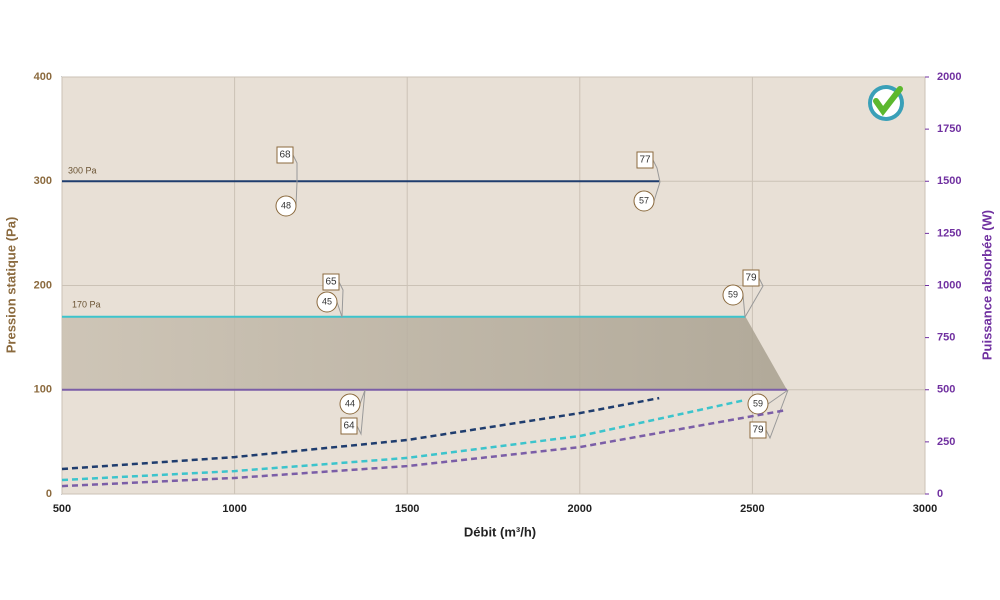  Describe the element at coordinates (49, 494) in the screenshot. I see `y-tick-label: 0` at that location.